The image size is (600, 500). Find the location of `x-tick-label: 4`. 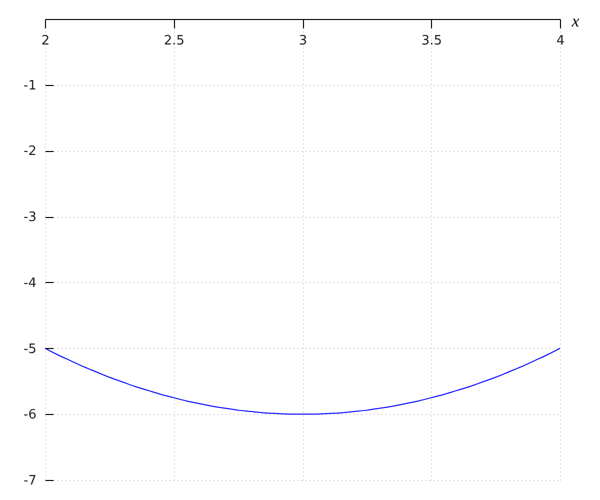

x-tick-label: 4 is located at coordinates (560, 41).